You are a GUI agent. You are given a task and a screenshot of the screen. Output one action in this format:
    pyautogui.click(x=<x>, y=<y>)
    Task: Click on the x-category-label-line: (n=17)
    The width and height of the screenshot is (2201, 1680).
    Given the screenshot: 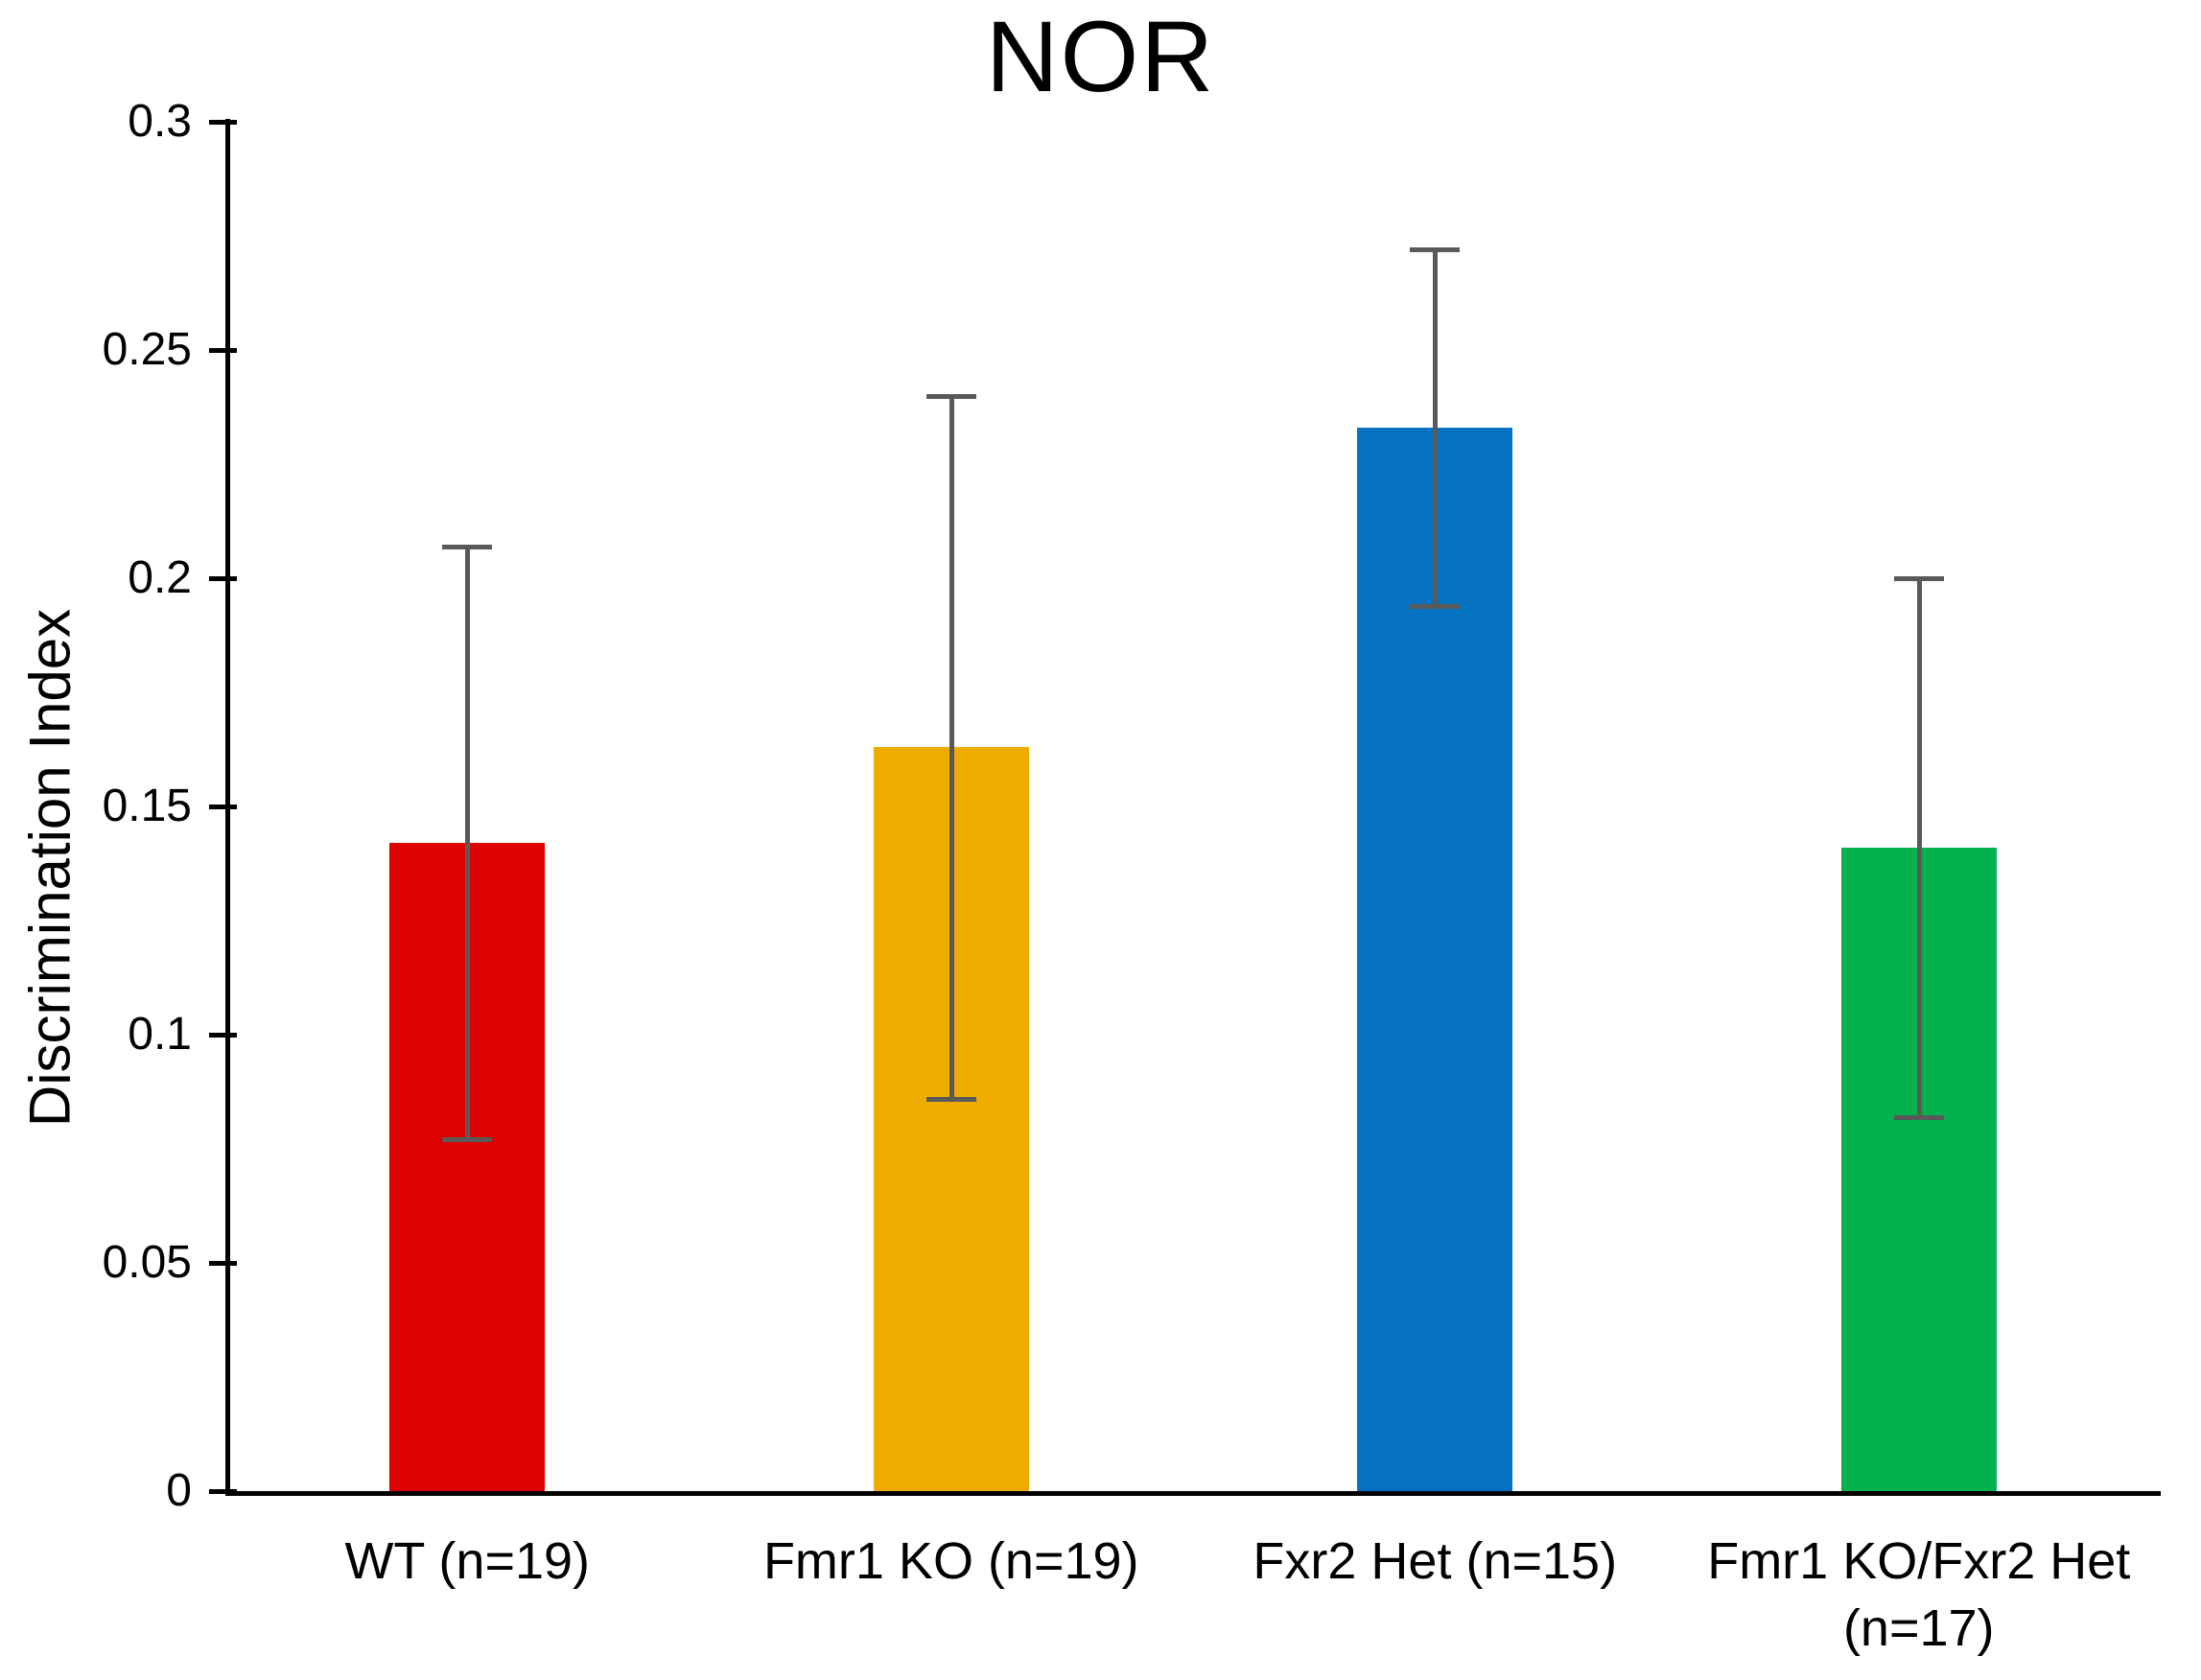 What is the action you would take?
    pyautogui.click(x=1918, y=1628)
    